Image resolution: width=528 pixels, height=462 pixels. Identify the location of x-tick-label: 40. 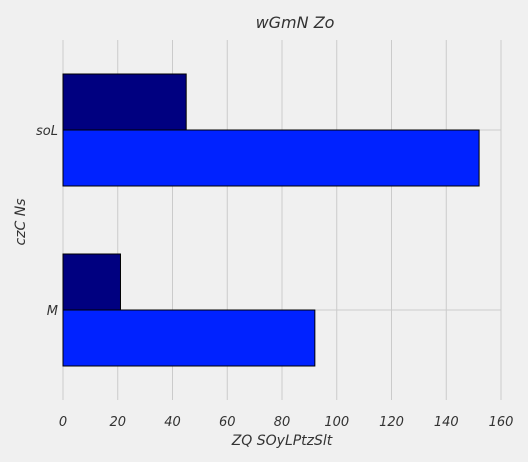
(172, 422).